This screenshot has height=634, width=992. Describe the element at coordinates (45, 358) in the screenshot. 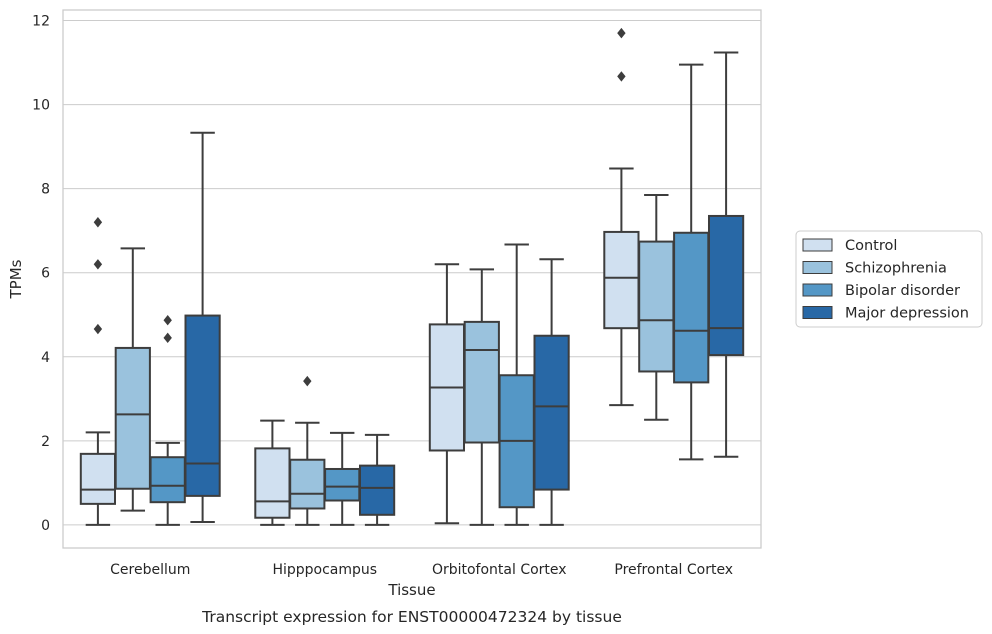

I see `y-tick-label: 4` at that location.